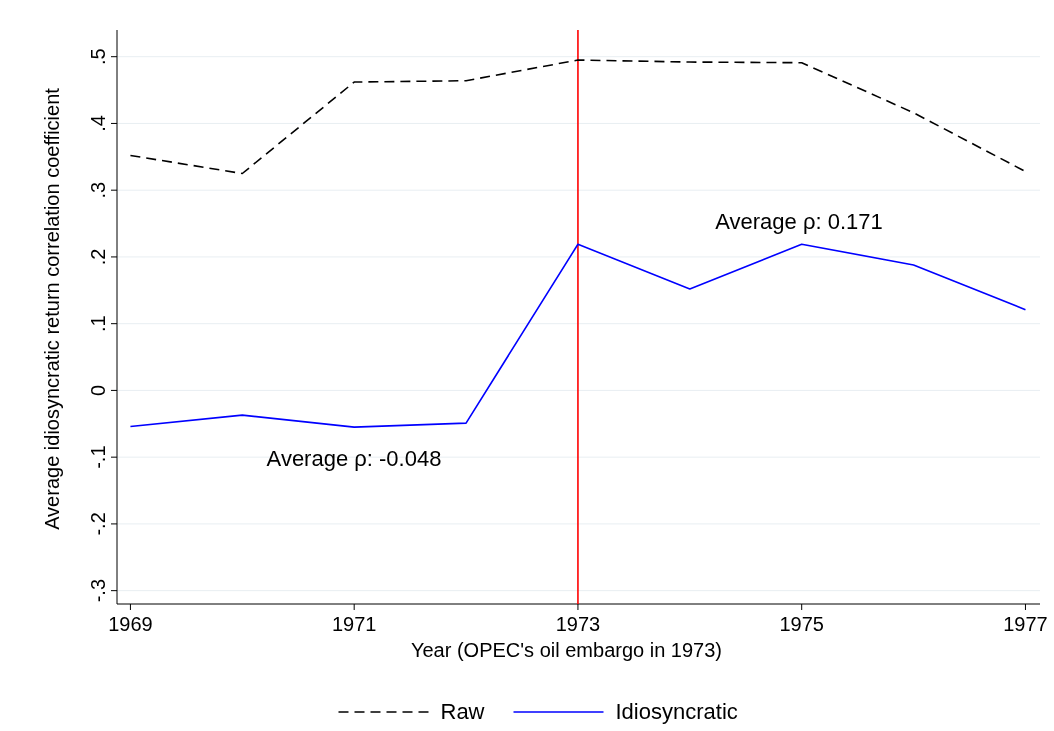 The height and width of the screenshot is (731, 1054). What do you see at coordinates (801, 624) in the screenshot?
I see `x-tick-label: 1975` at bounding box center [801, 624].